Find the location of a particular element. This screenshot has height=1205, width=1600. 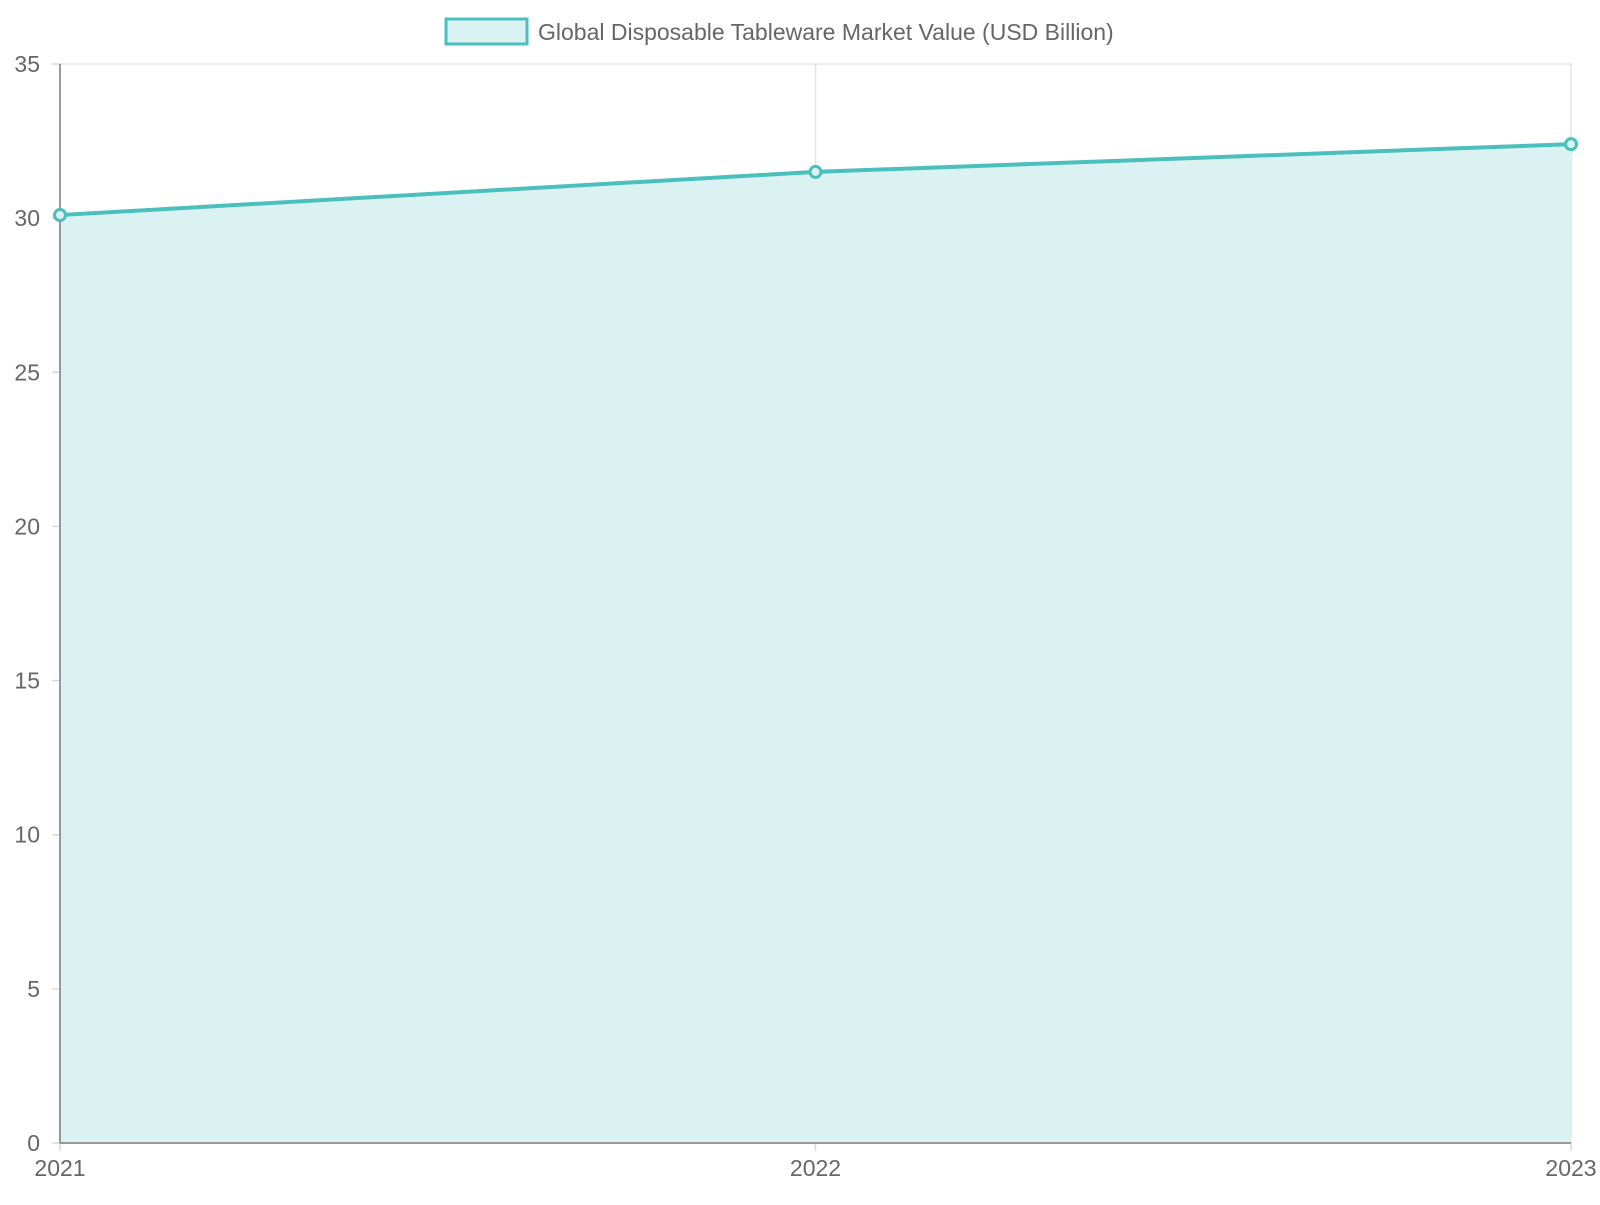

y-tick-label: 5 is located at coordinates (33, 989).